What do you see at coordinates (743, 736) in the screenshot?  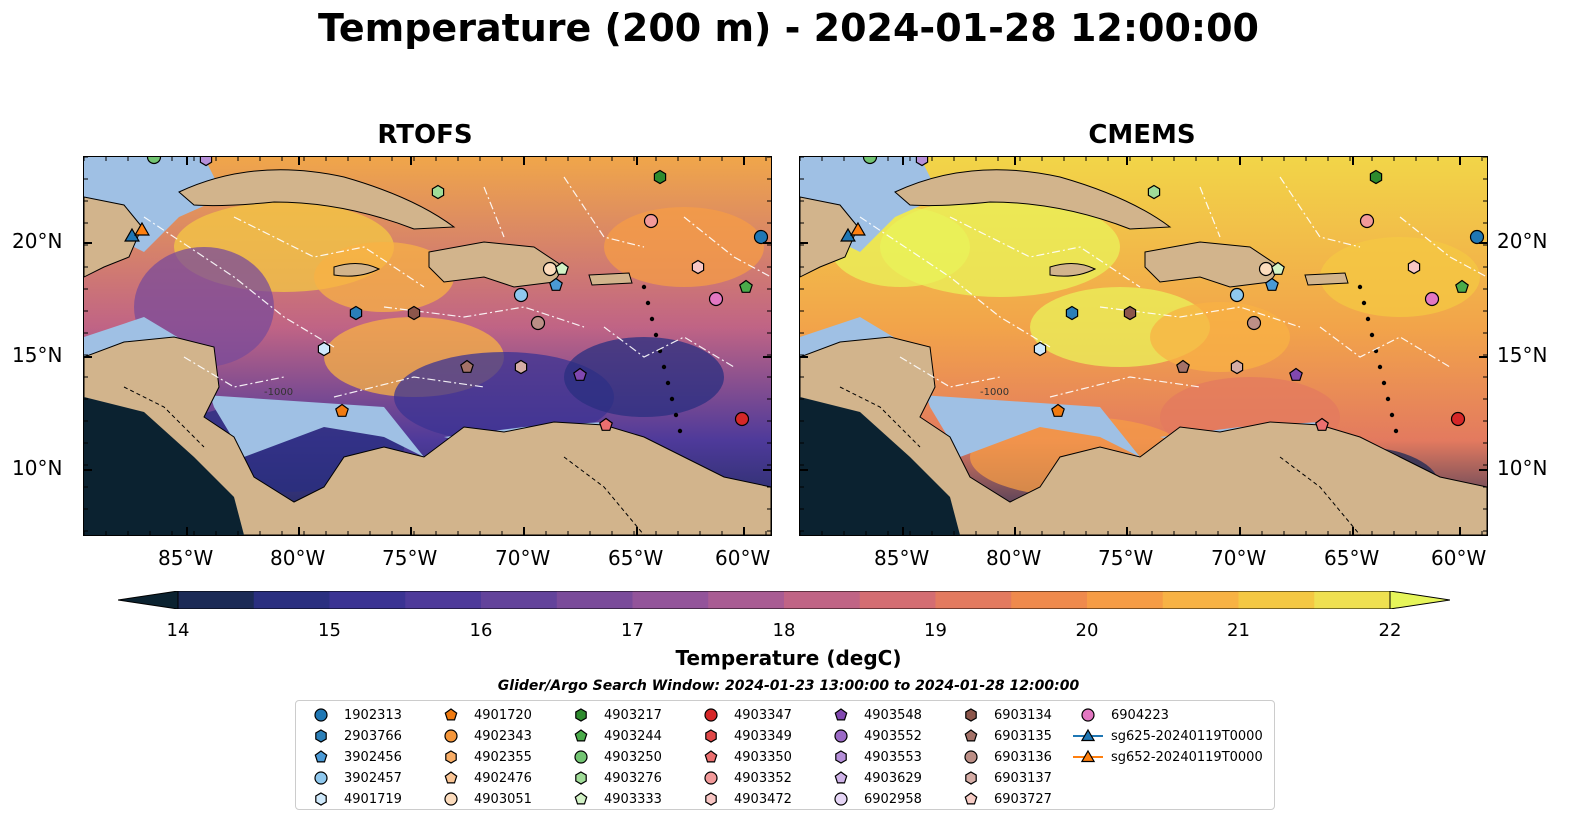 I see `legend-item: 4903349` at bounding box center [743, 736].